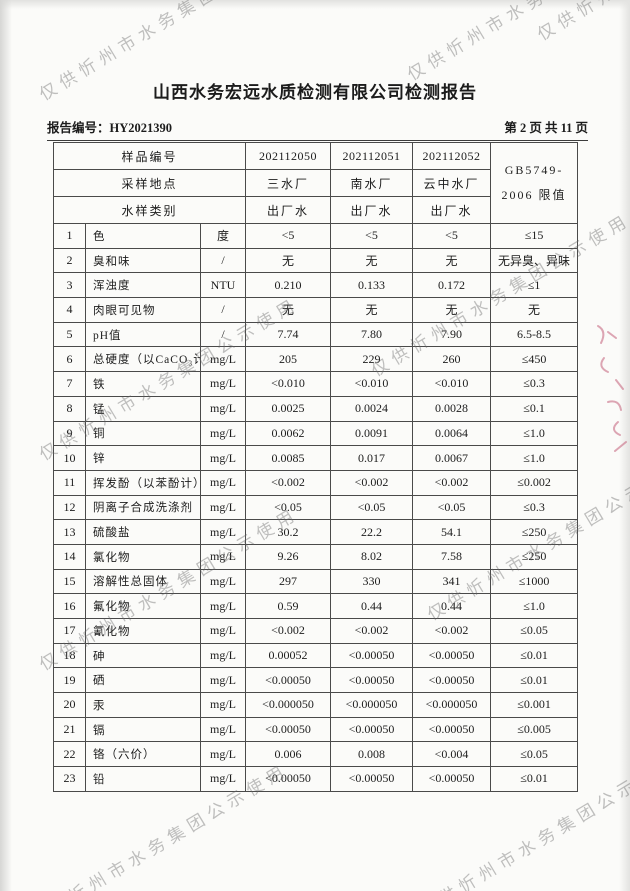 The width and height of the screenshot is (630, 891). Describe the element at coordinates (143, 310) in the screenshot. I see `parameter-name: 肉眼可见物` at that location.